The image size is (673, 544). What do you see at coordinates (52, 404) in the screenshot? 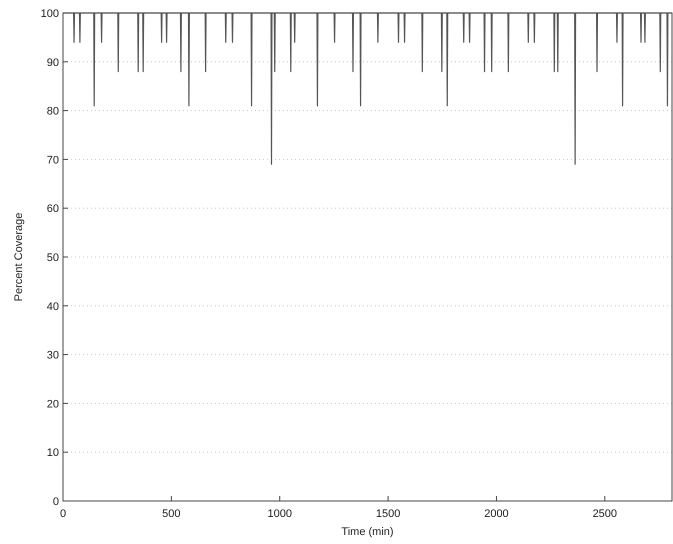
I see `y-tick-label: 20` at bounding box center [52, 404].